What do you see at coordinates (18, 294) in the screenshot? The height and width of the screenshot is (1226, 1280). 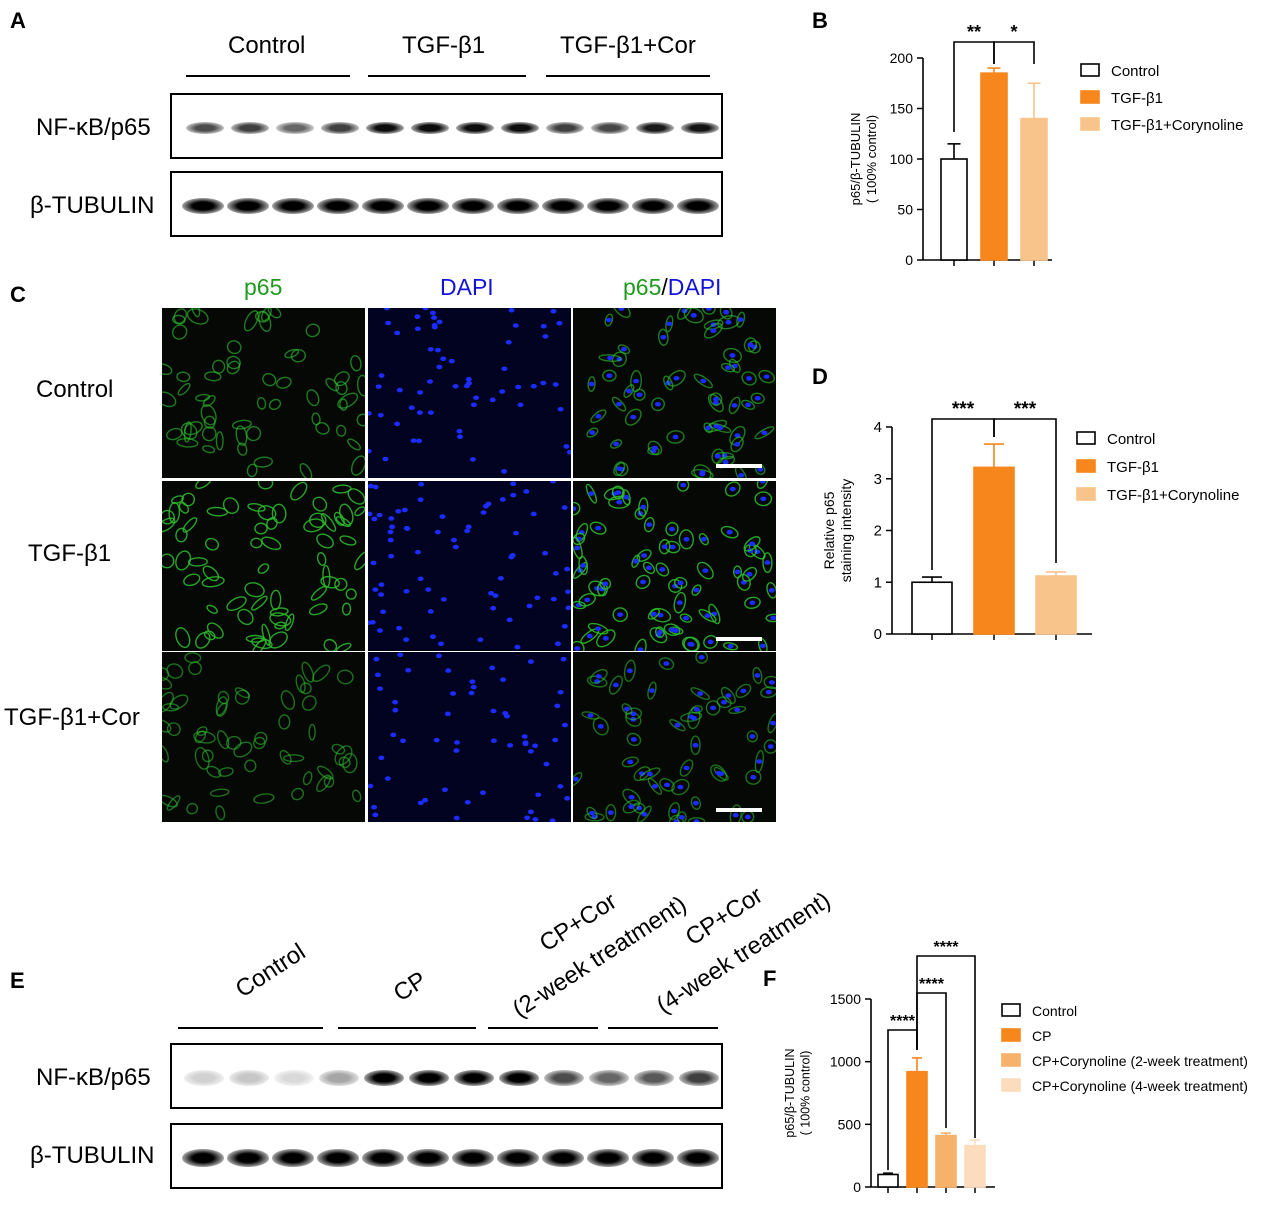 I see `panel-label-c: C` at bounding box center [18, 294].